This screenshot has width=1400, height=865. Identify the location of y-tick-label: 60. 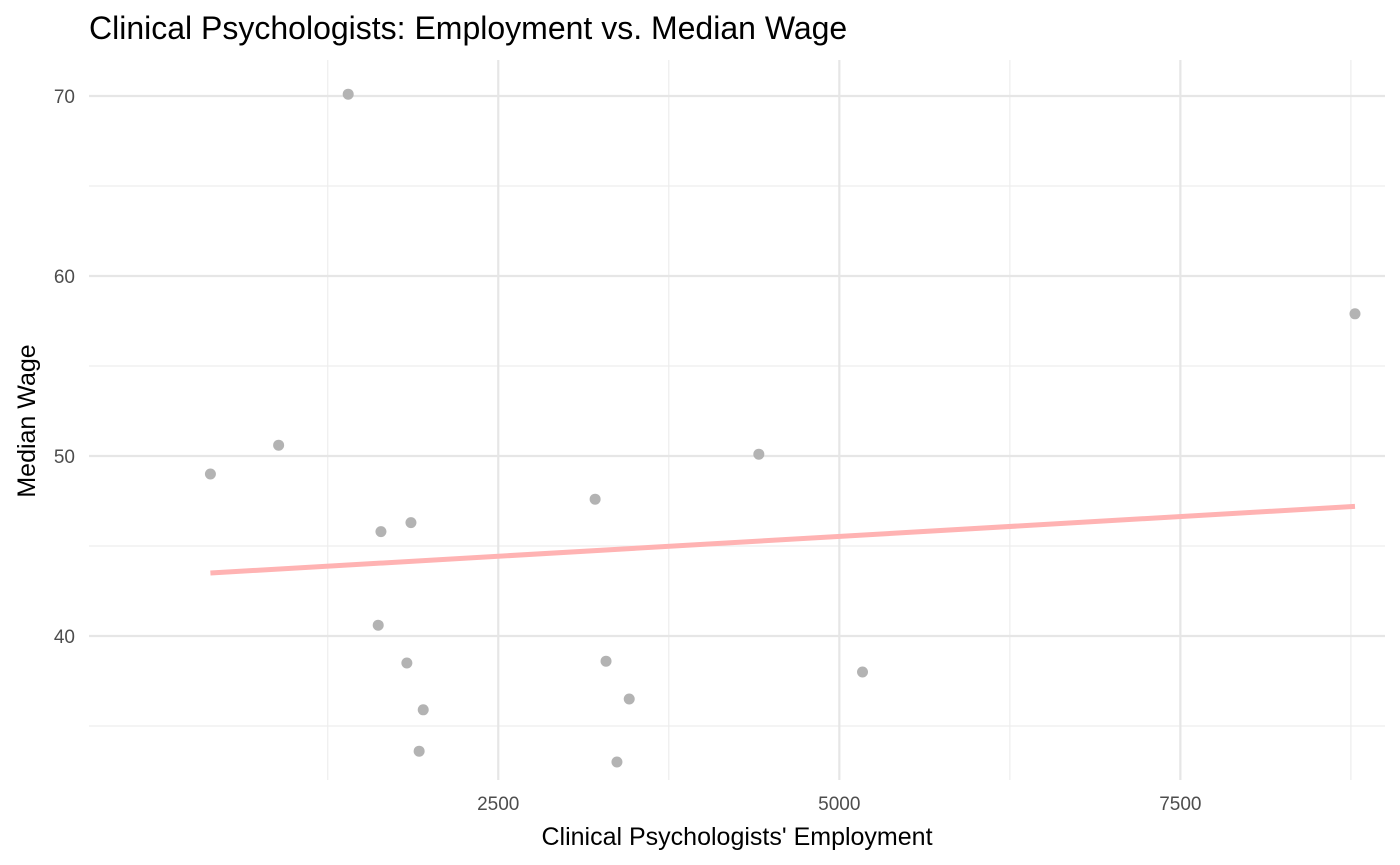
(64, 277).